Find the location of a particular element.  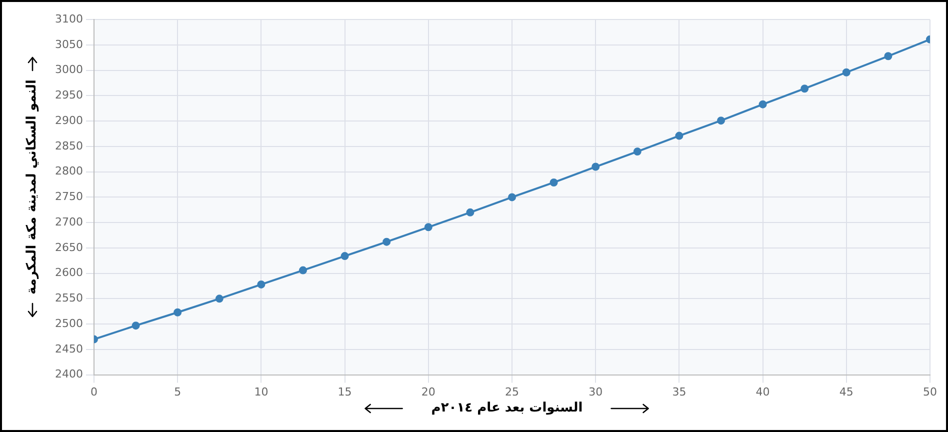

x-tick-label: 30 is located at coordinates (595, 391).